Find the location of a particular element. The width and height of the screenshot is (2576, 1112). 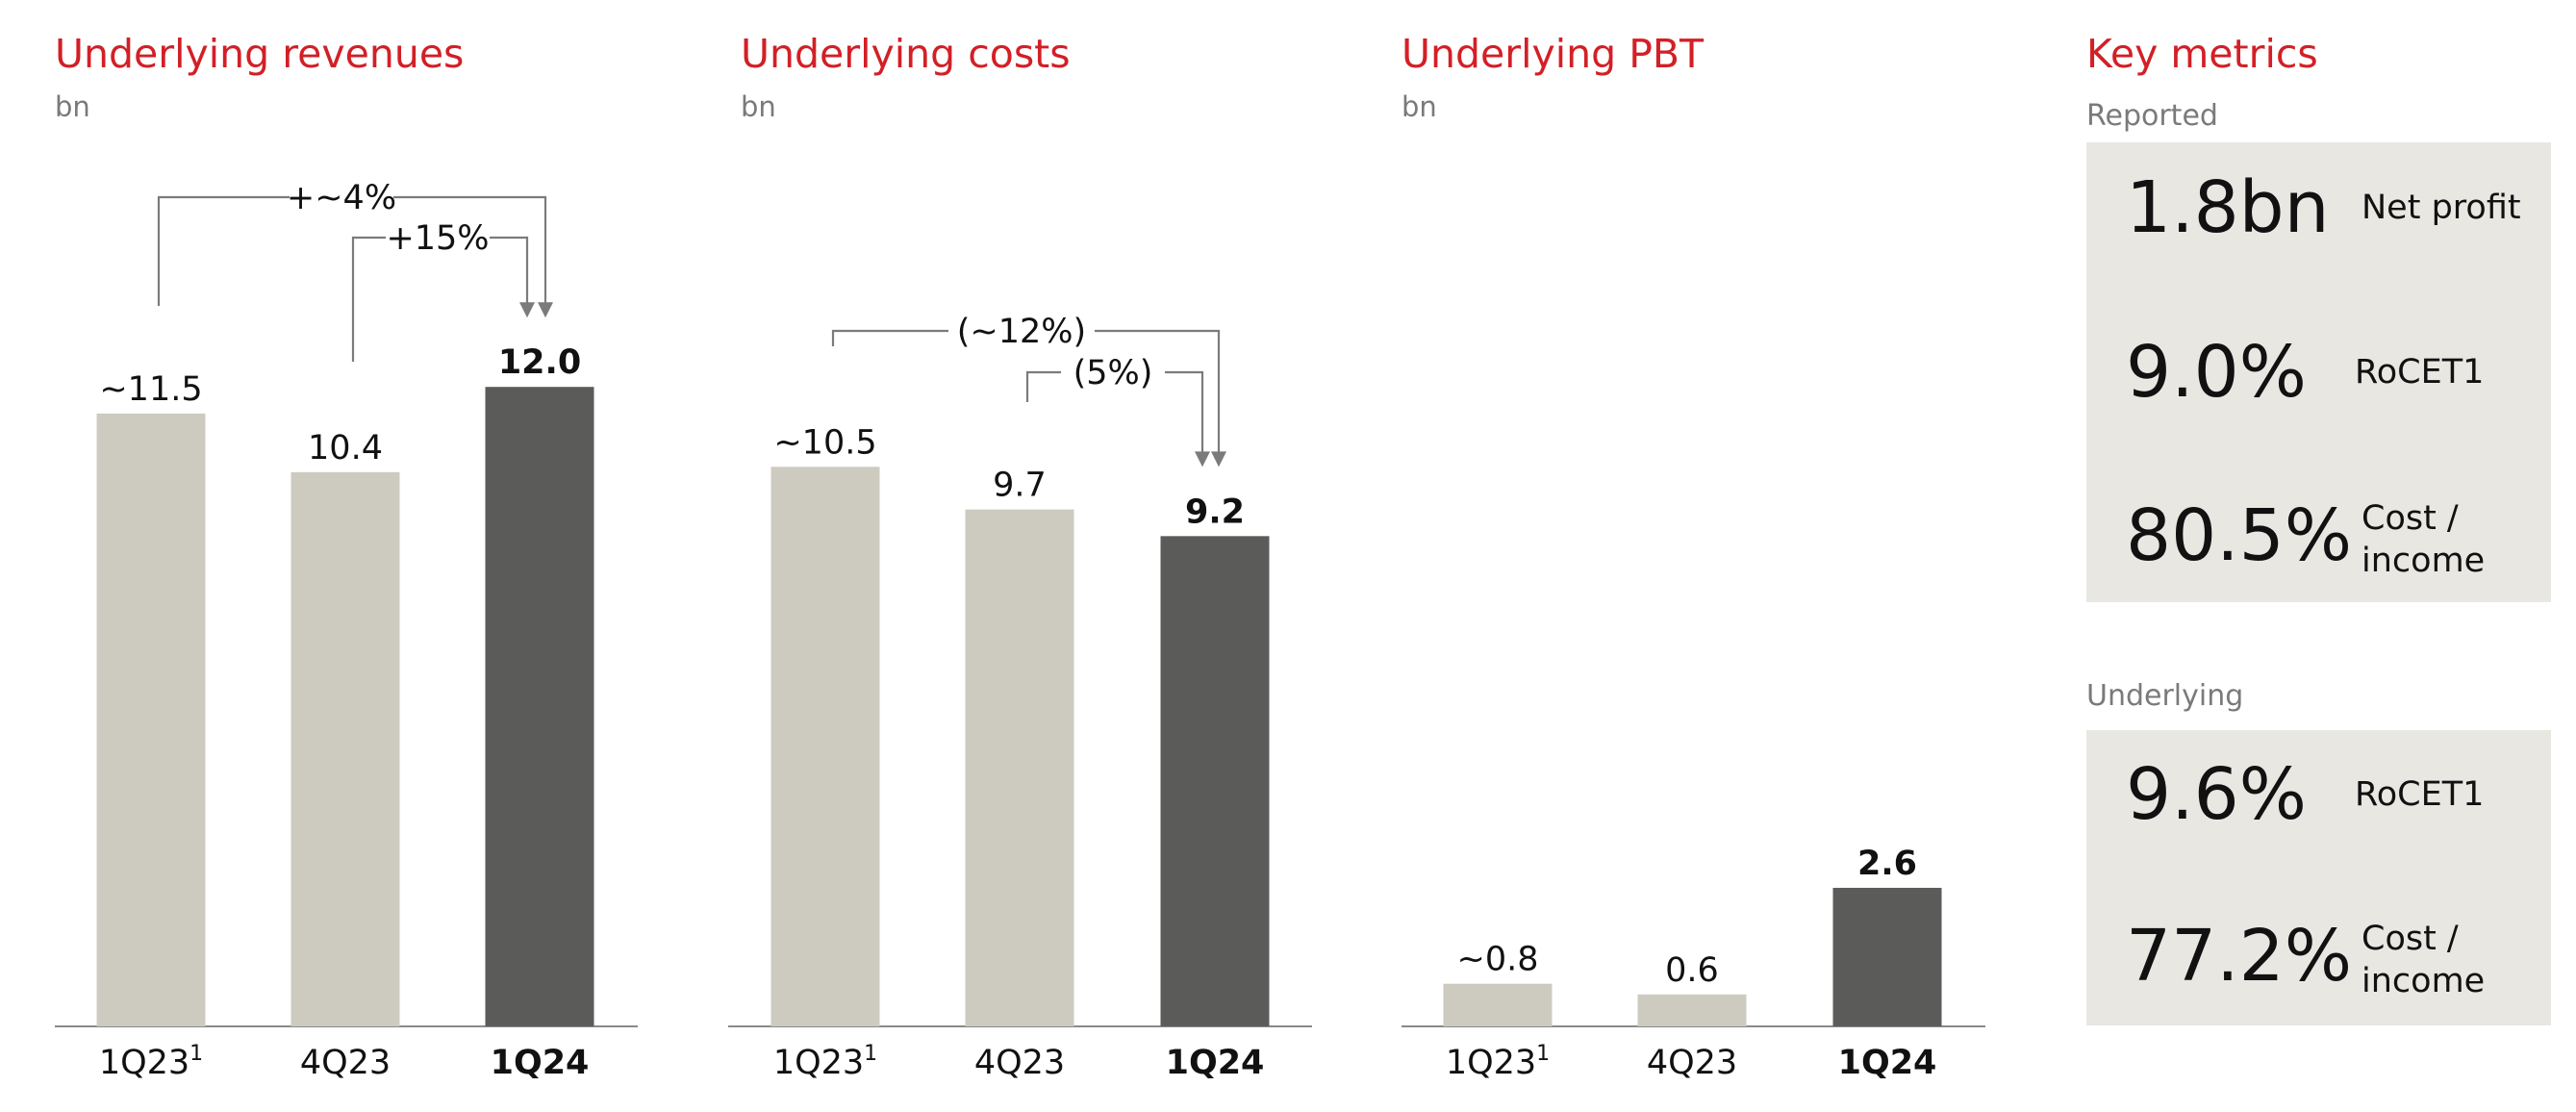

chart-title: Underlying PBT is located at coordinates (1554, 54).